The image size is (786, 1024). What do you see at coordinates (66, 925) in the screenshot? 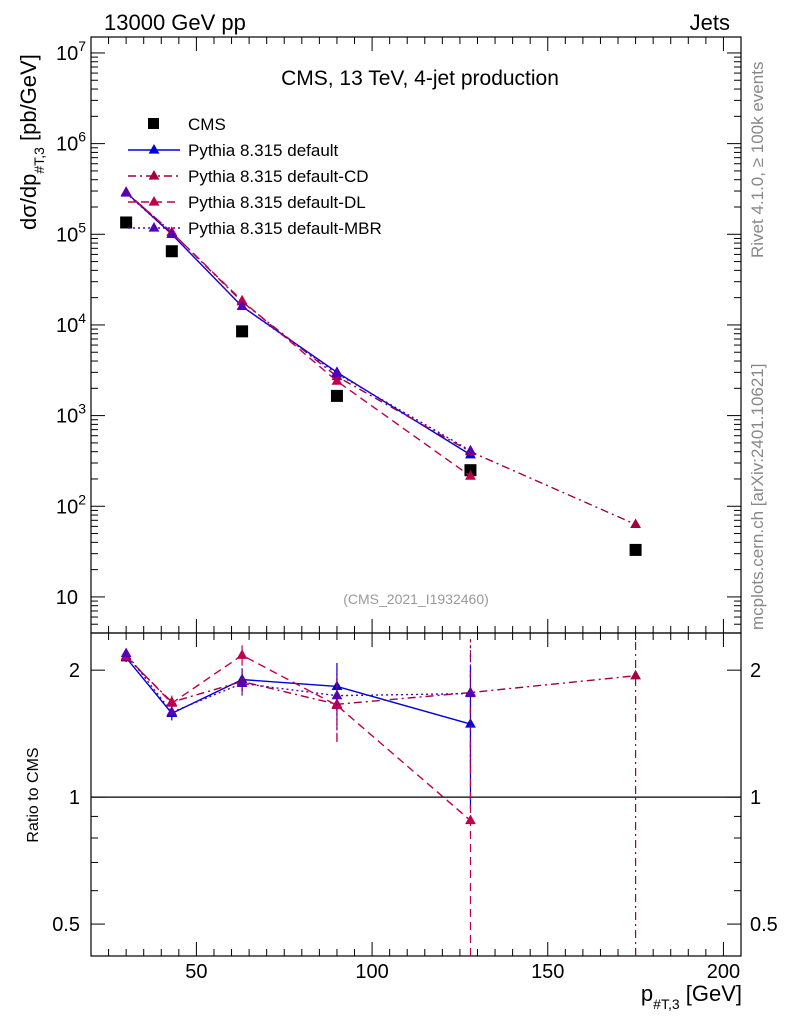
I see `ratio-y-tick-label: 0.5` at bounding box center [66, 925].